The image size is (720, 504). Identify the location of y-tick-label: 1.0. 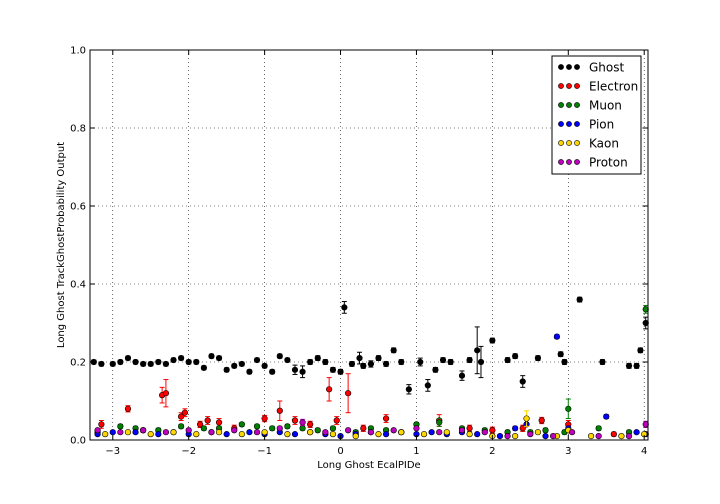
(78, 51).